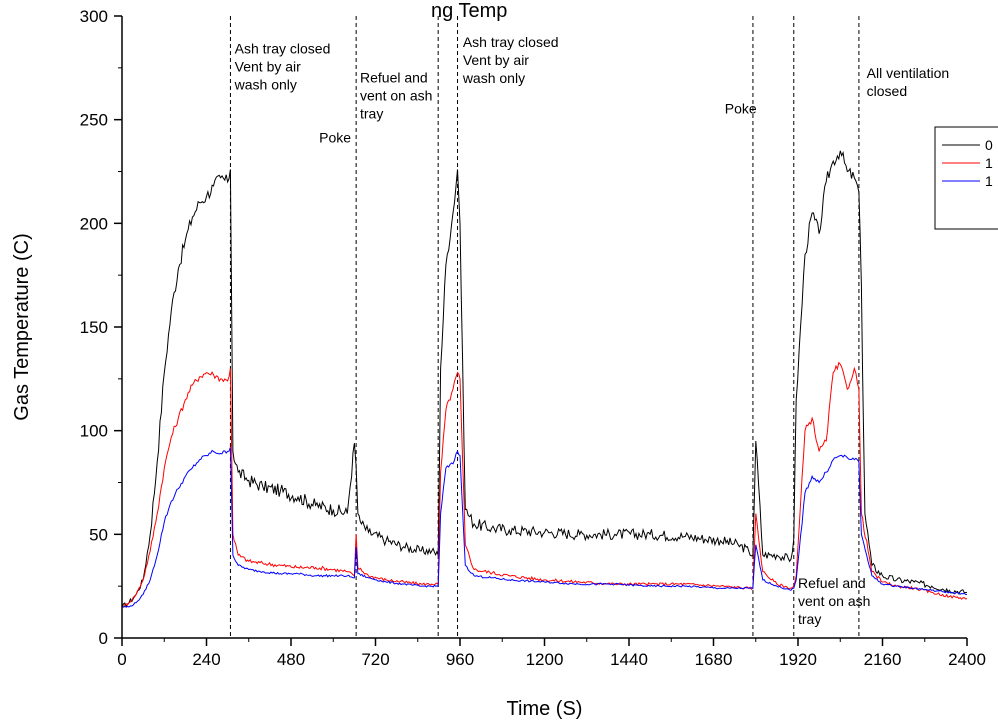 The height and width of the screenshot is (724, 998). What do you see at coordinates (103, 638) in the screenshot?
I see `y-tick-label: 0` at bounding box center [103, 638].